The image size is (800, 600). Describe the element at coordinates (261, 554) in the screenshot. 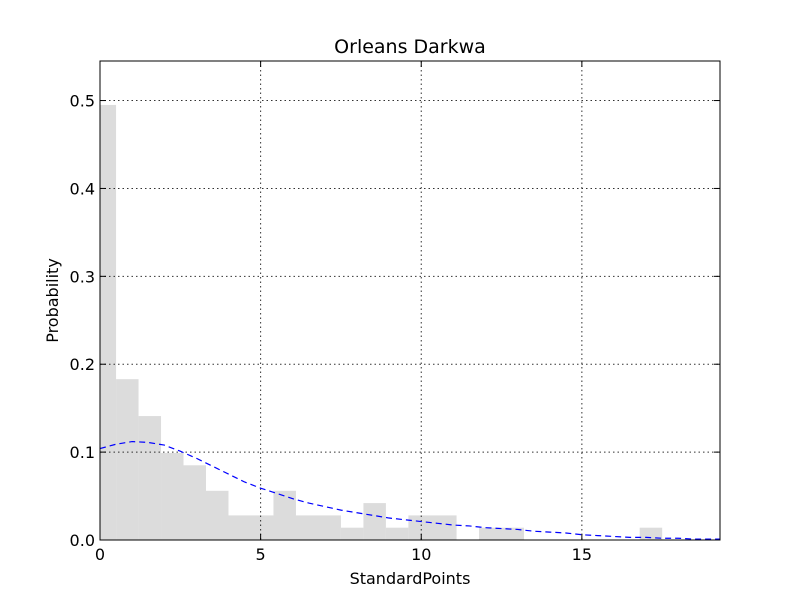

I see `x-tick-label: 5` at that location.